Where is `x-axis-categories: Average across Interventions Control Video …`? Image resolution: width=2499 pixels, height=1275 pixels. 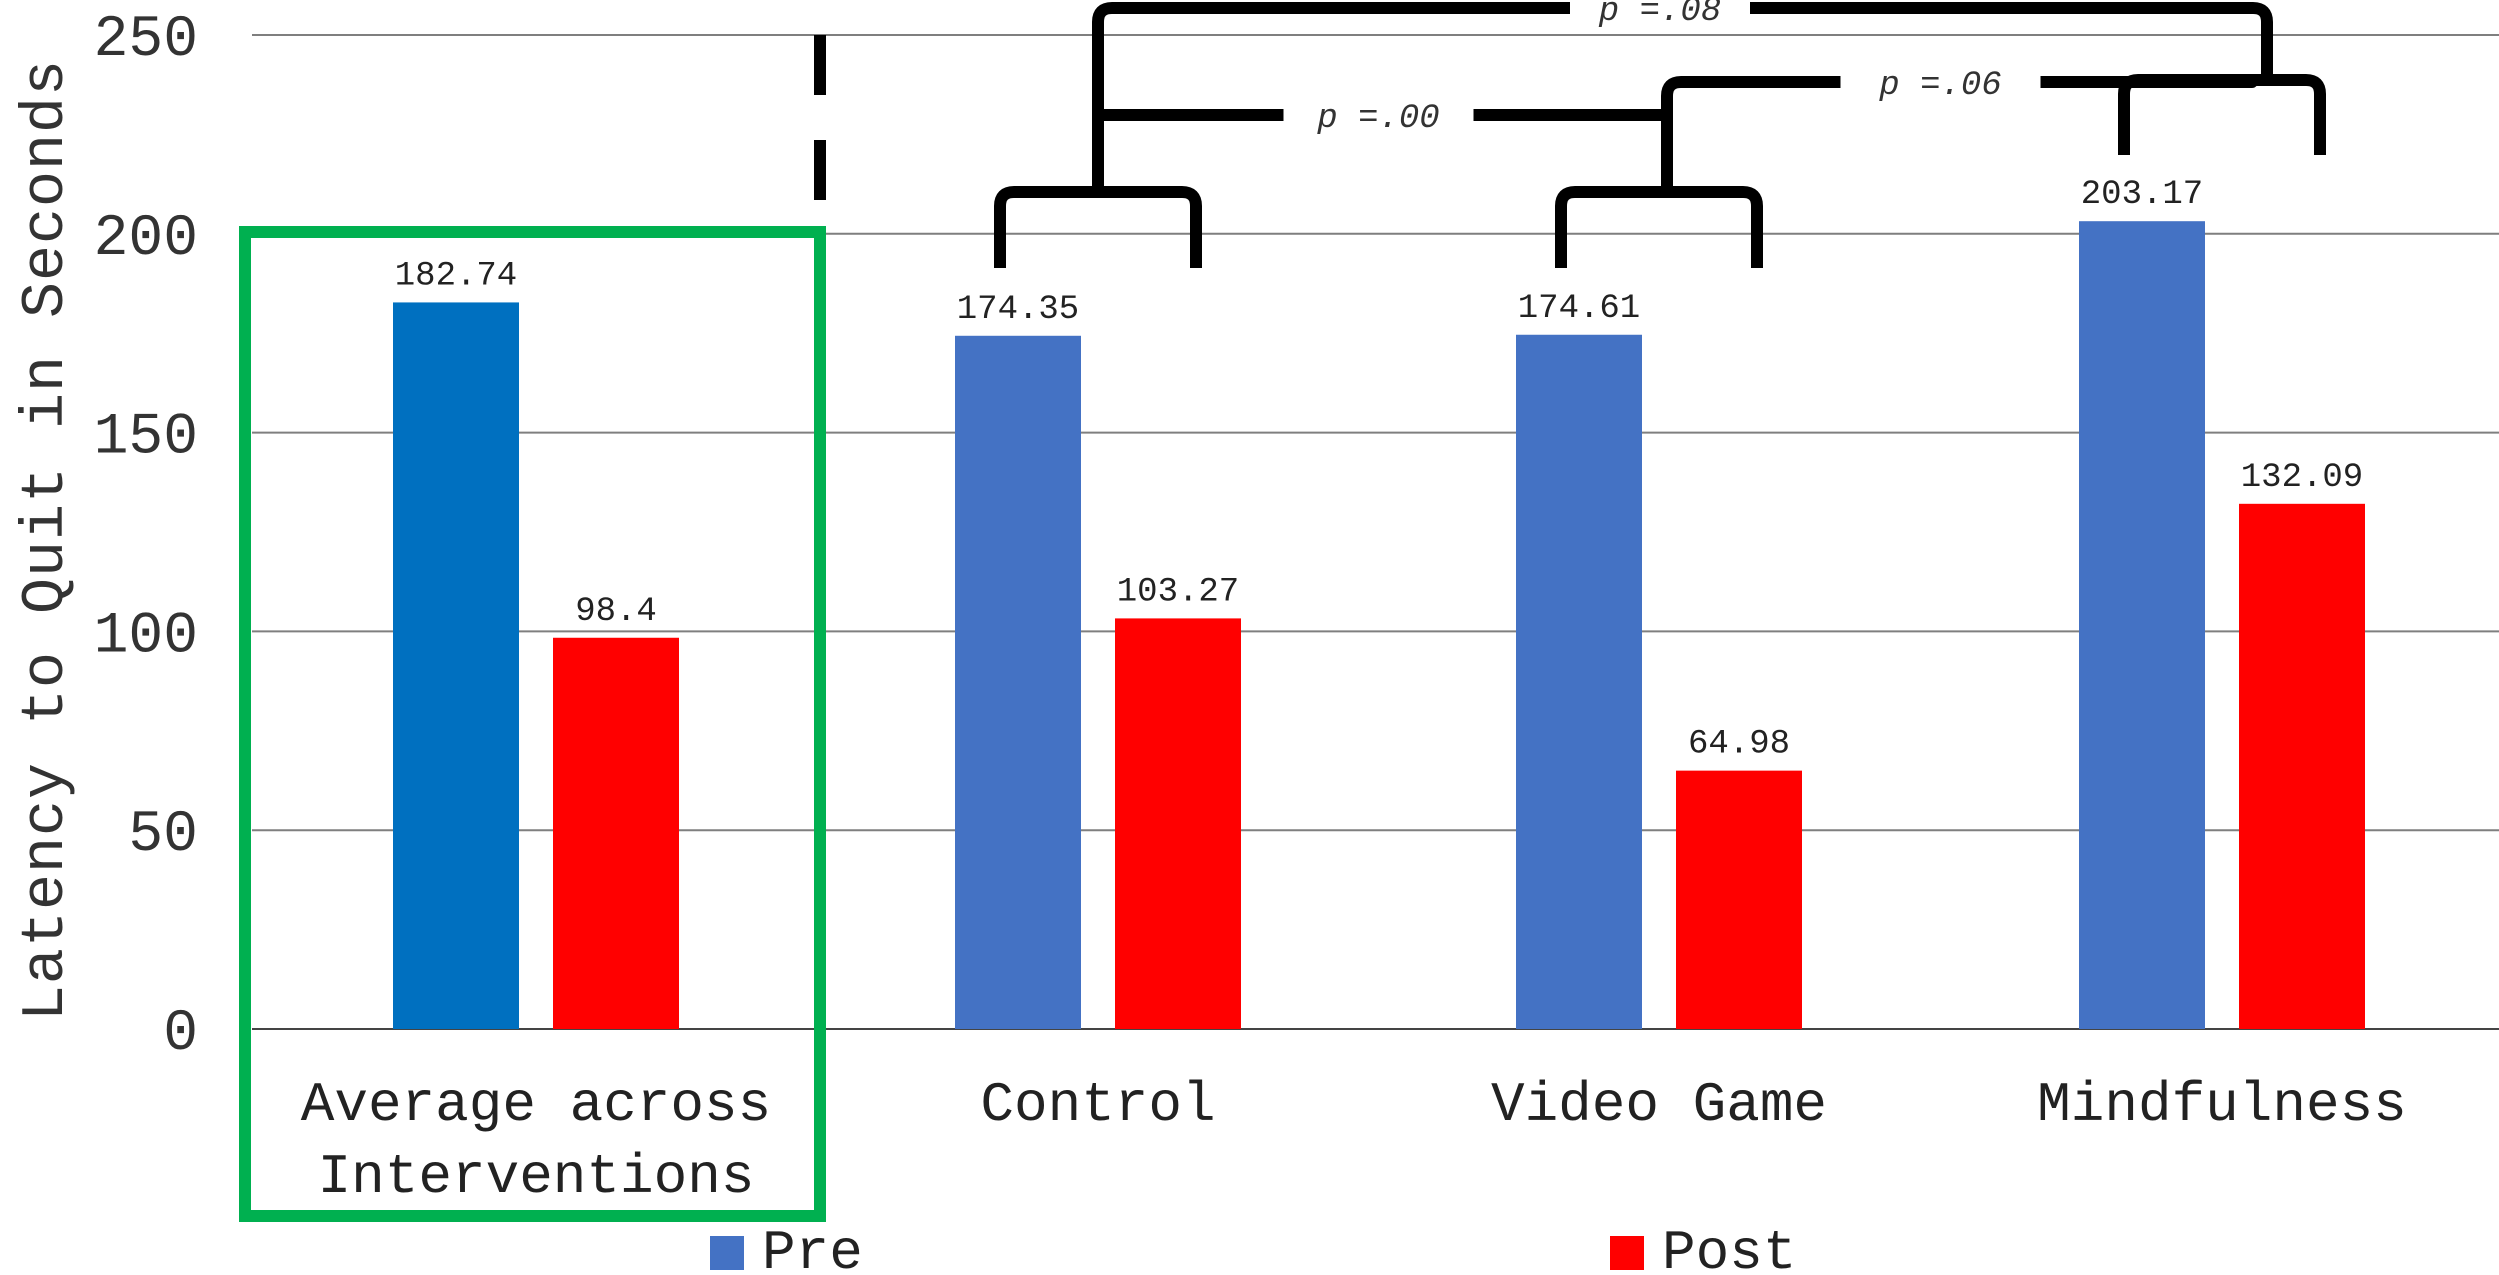
x-axis-categories: Average across Interventions Control Video … is located at coordinates (1354, 1141).